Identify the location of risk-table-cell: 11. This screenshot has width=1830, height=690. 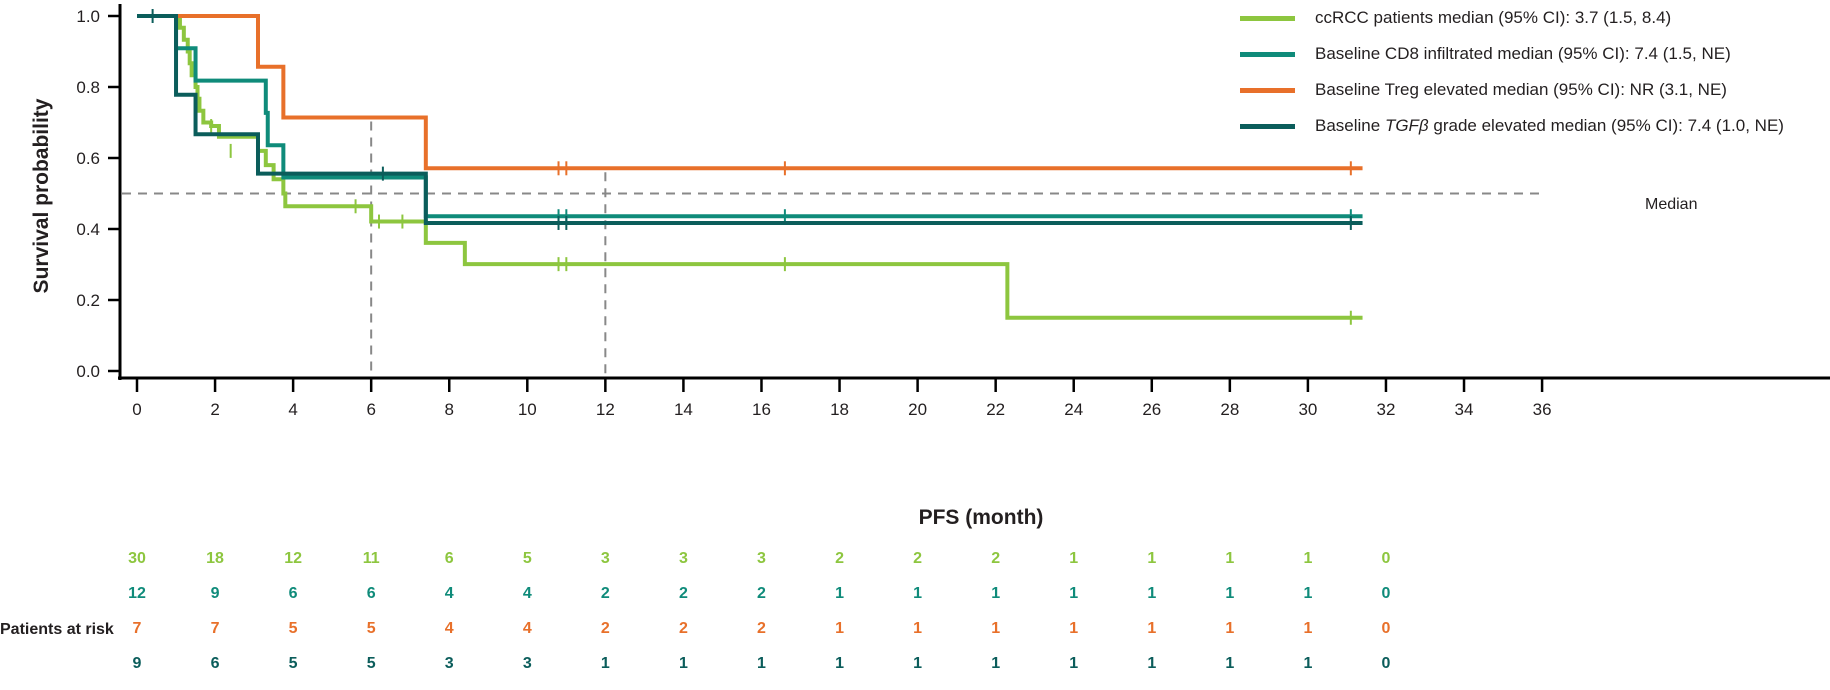
(371, 558).